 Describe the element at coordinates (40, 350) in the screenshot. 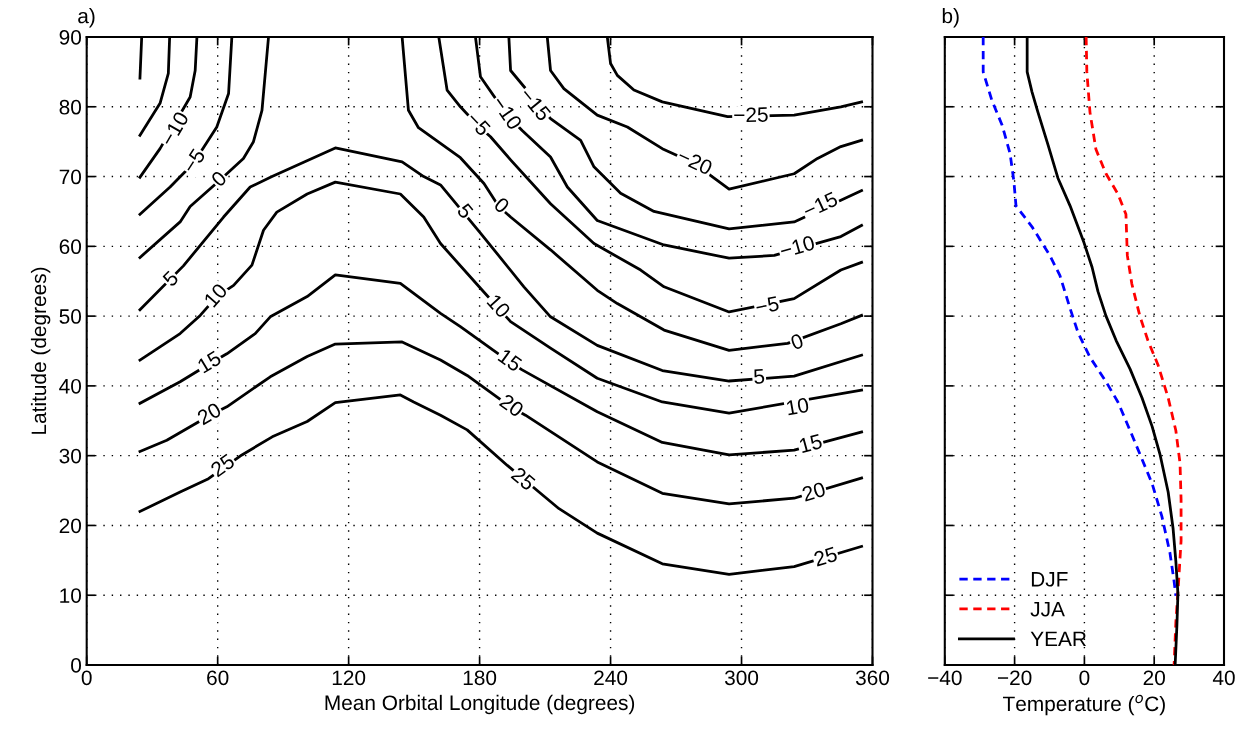

I see `y-axis-title: Latitude (degrees)` at that location.